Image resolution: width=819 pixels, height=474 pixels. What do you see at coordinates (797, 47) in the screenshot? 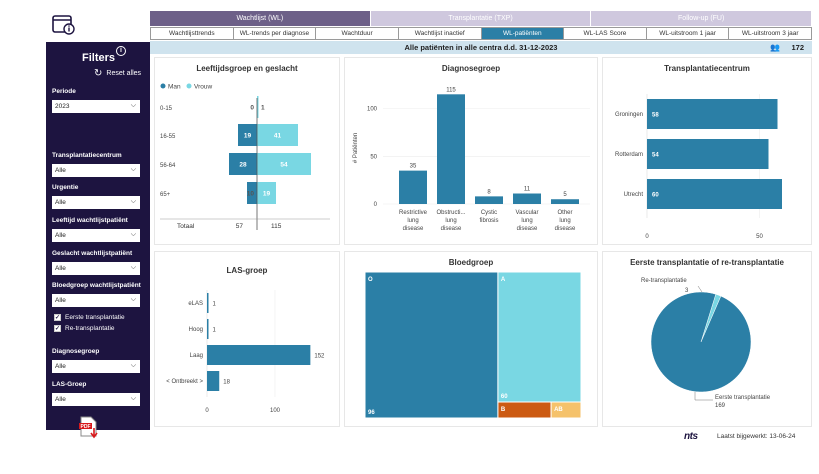
I see `patient-count: 172` at bounding box center [797, 47].